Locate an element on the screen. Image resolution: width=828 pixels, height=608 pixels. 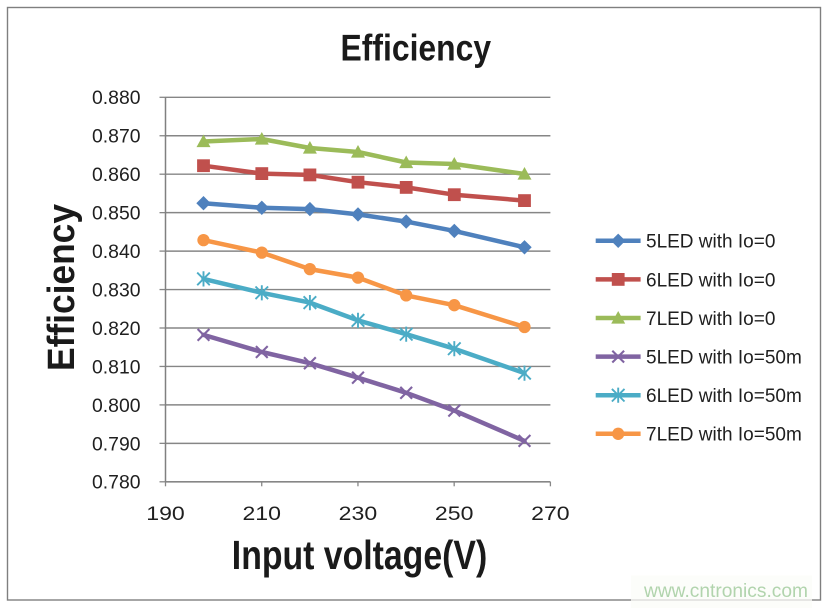
svg-text: 0.830 is located at coordinates (116, 290).